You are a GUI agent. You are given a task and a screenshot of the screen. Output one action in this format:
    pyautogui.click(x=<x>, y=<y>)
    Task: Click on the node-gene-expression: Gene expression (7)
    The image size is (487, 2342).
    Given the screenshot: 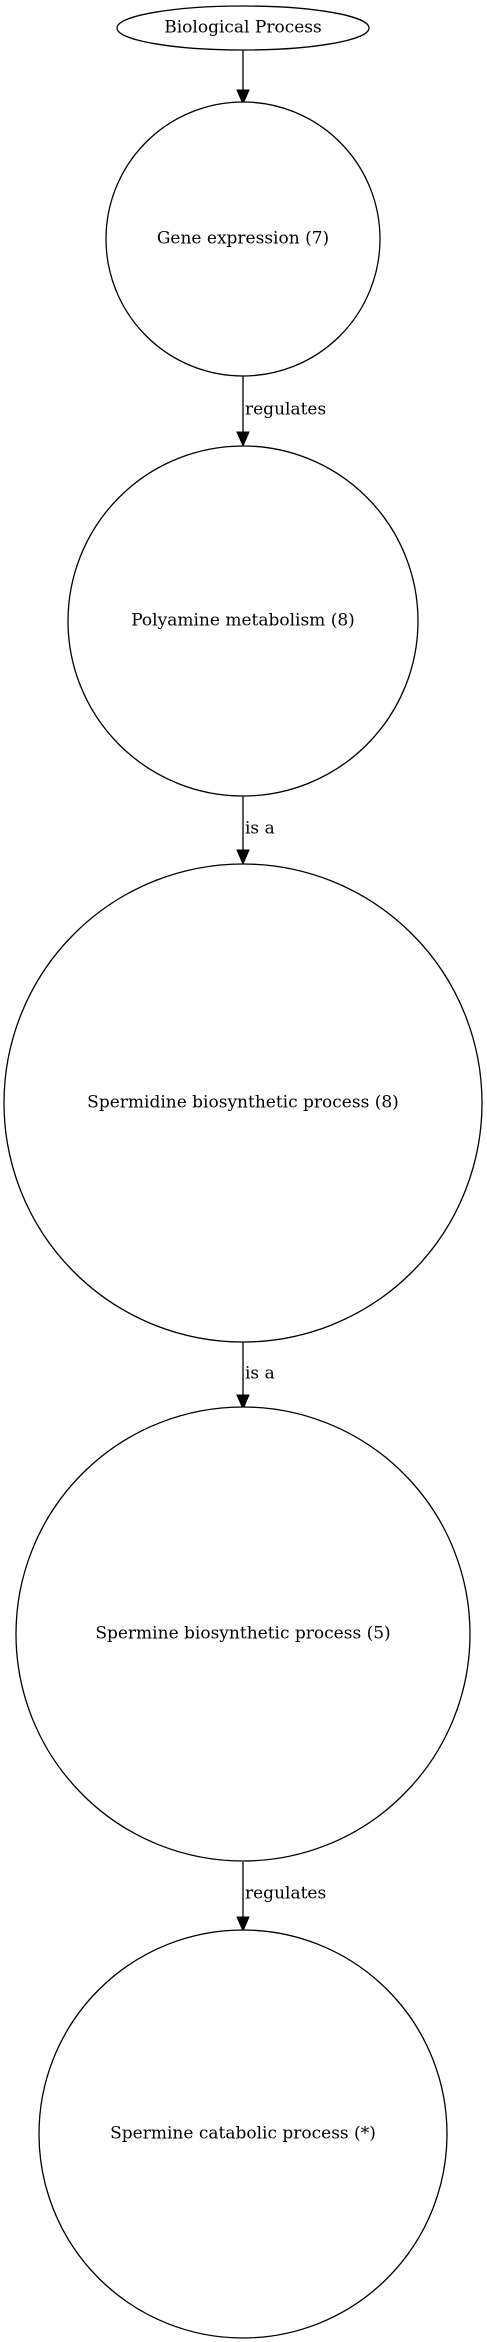 What is the action you would take?
    pyautogui.click(x=243, y=239)
    